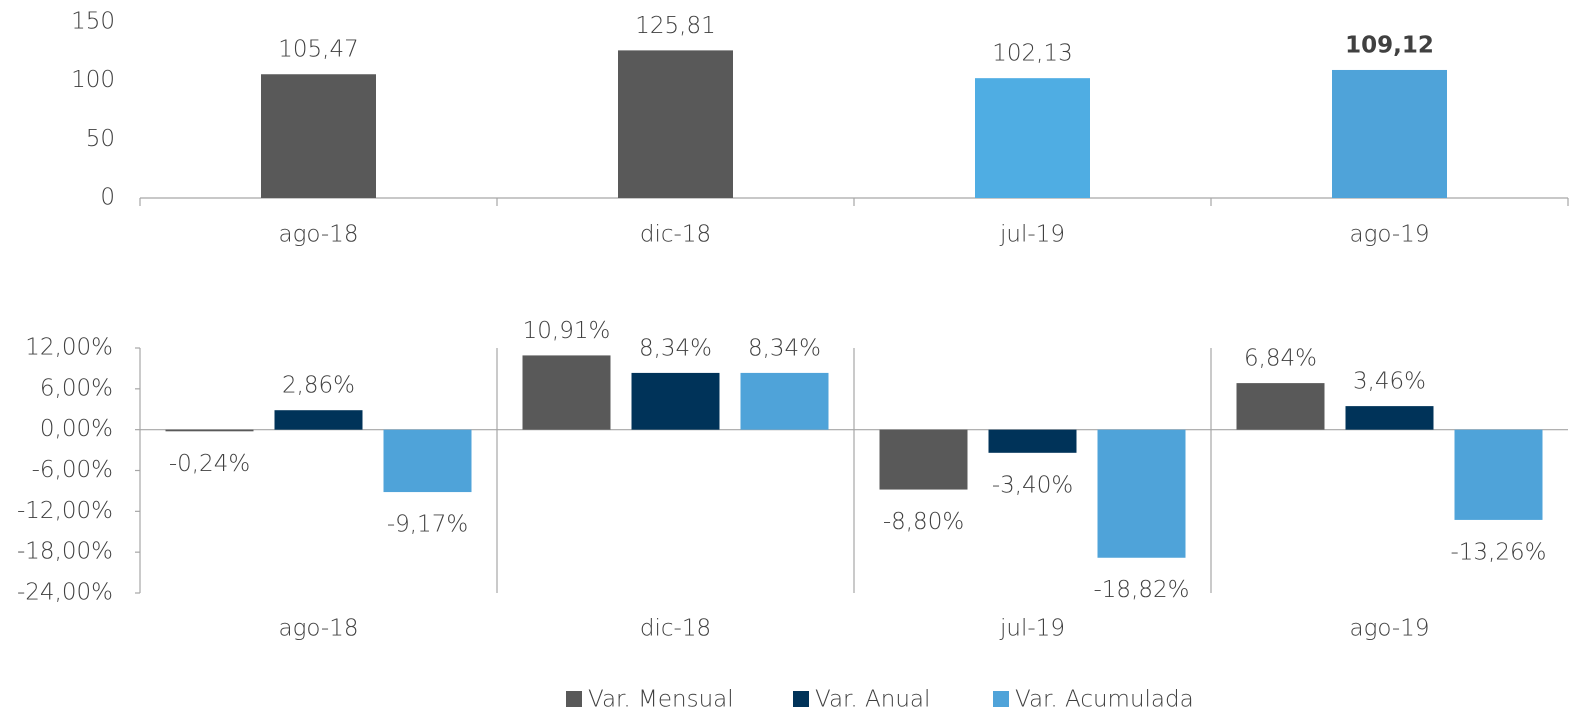 The width and height of the screenshot is (1595, 726). I want to click on value-label: -3,40%, so click(1032, 485).